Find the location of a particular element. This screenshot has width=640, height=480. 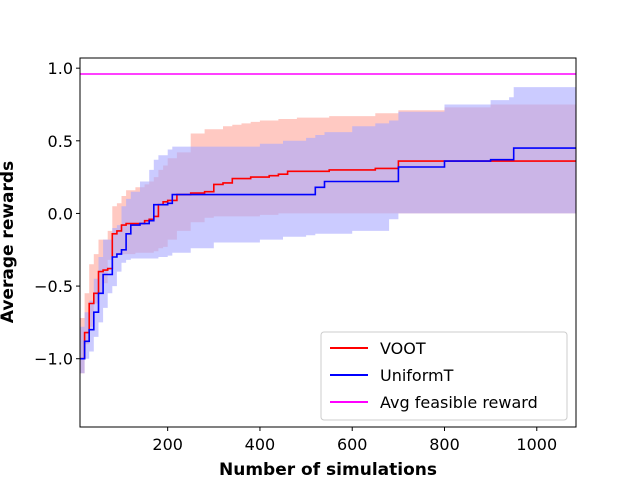

legend: VOOT UniformT Avg feasible reward is located at coordinates (444, 376).